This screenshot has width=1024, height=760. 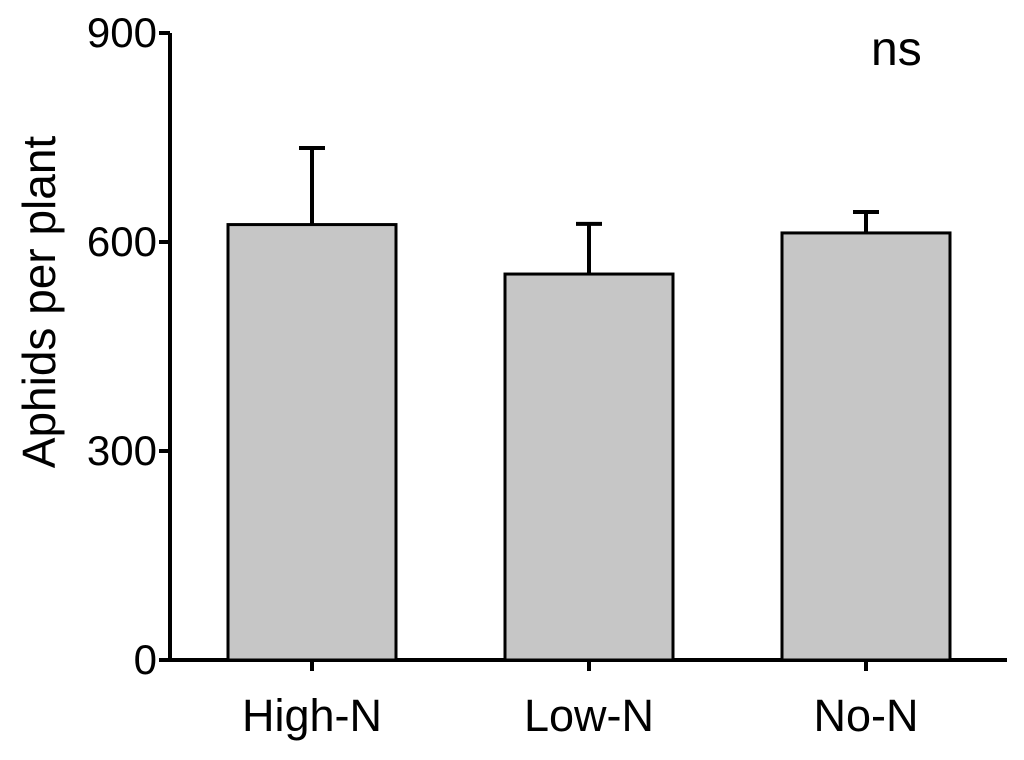 I want to click on bar-low-n, so click(x=589, y=467).